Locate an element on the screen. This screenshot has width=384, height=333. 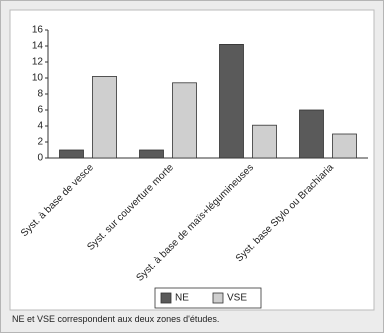
y-tick-label: 6 is located at coordinates (40, 110).